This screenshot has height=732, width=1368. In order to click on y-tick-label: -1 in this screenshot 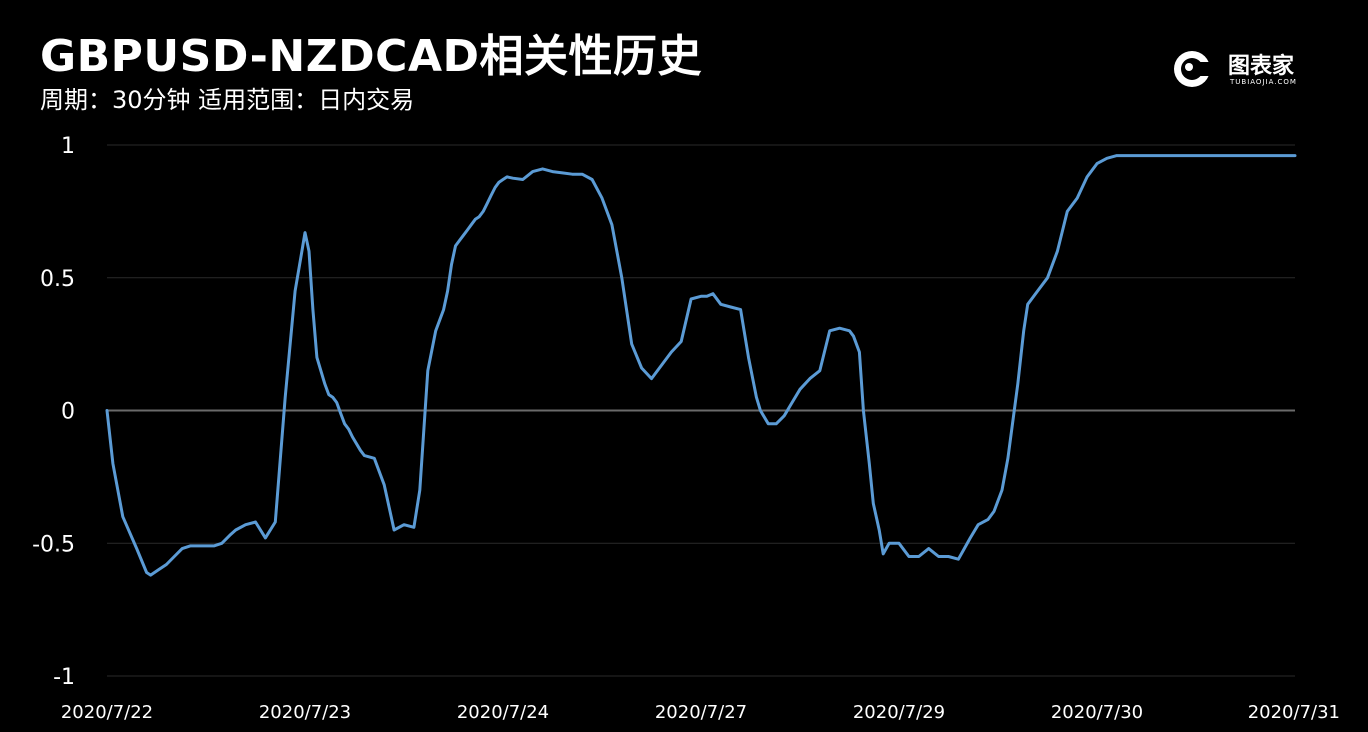, I will do `click(64, 677)`.